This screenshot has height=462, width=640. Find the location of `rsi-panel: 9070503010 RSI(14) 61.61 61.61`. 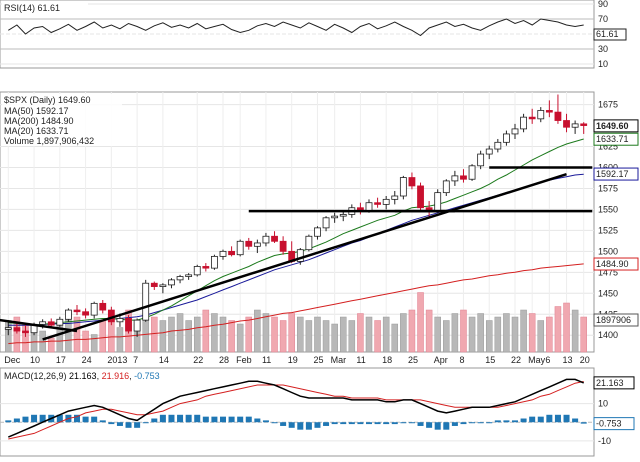

rsi-panel: 9070503010 RSI(14) 61.61 61.61 is located at coordinates (313, 34).